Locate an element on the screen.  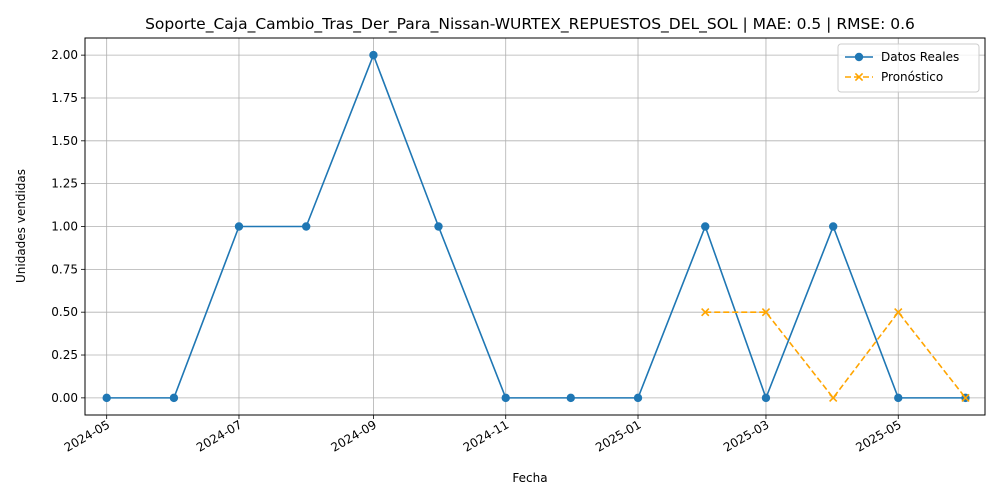
x-tick-label: 2024-05 is located at coordinates (87, 435).